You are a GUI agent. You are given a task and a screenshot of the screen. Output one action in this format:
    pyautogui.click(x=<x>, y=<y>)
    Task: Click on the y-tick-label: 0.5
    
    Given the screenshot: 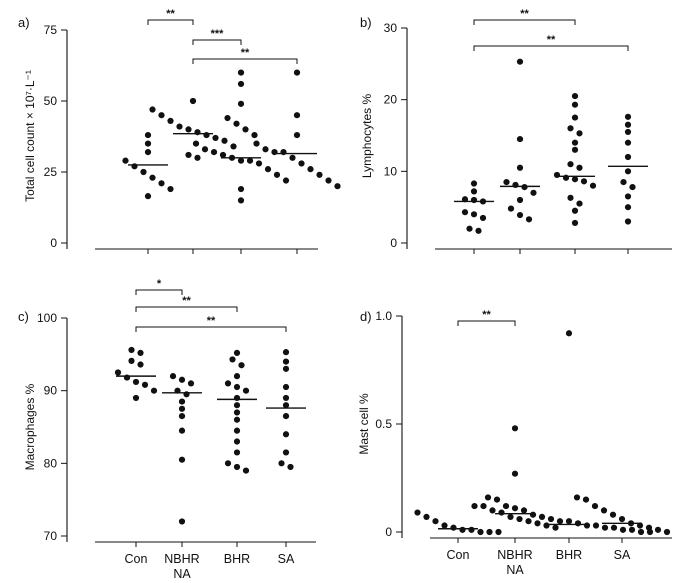 What is the action you would take?
    pyautogui.click(x=383, y=424)
    